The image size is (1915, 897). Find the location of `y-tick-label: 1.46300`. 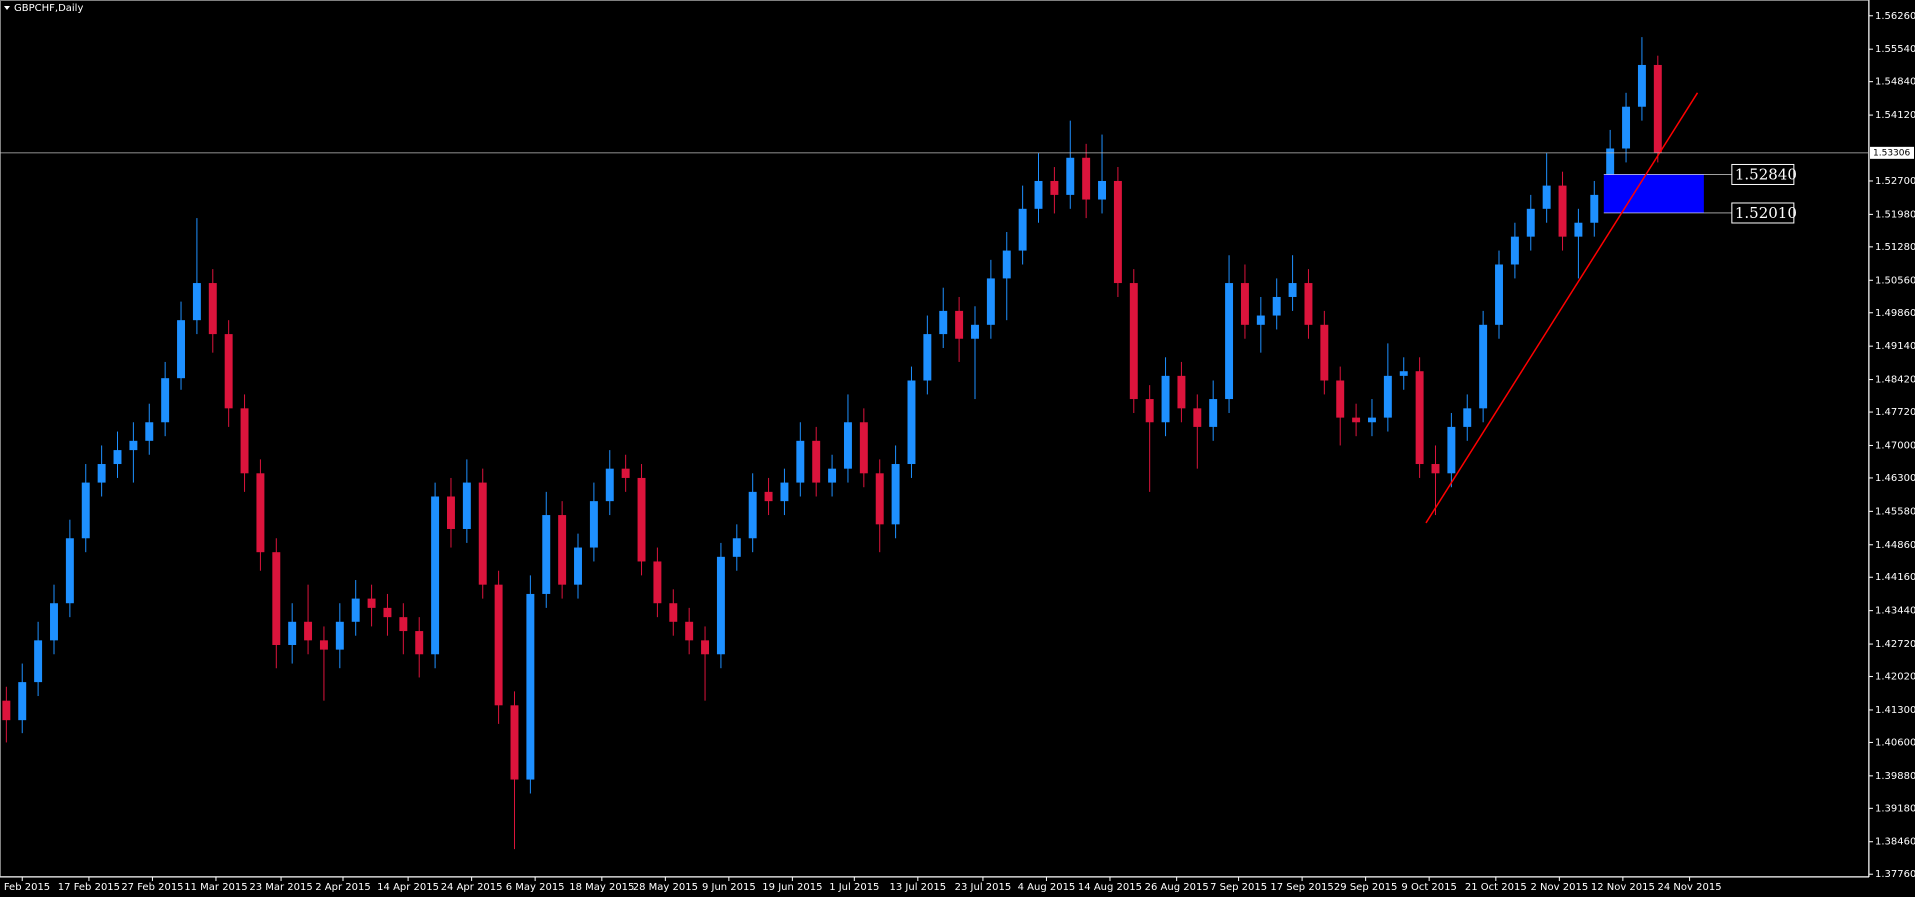

y-tick-label: 1.46300 is located at coordinates (1895, 478).